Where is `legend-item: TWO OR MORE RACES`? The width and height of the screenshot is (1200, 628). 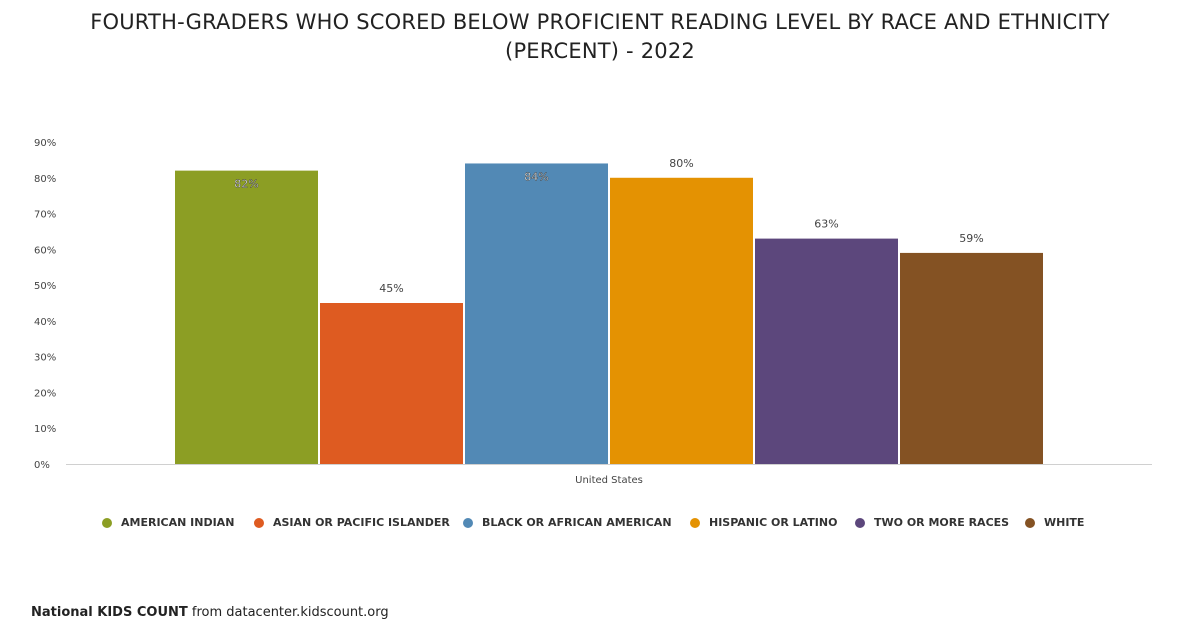
legend-item: TWO OR MORE RACES is located at coordinates (932, 522).